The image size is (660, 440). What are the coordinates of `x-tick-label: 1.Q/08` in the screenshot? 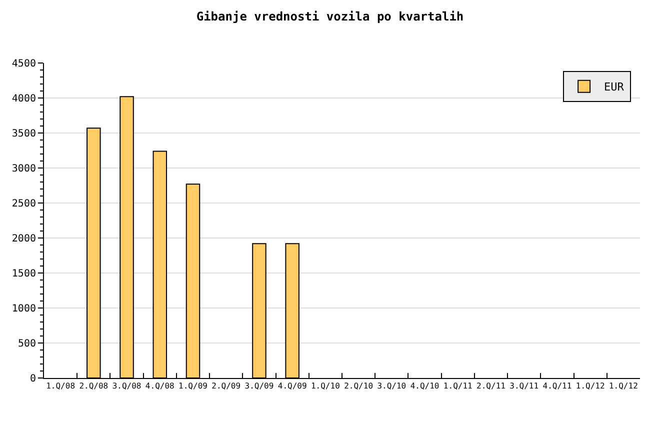 It's located at (61, 386).